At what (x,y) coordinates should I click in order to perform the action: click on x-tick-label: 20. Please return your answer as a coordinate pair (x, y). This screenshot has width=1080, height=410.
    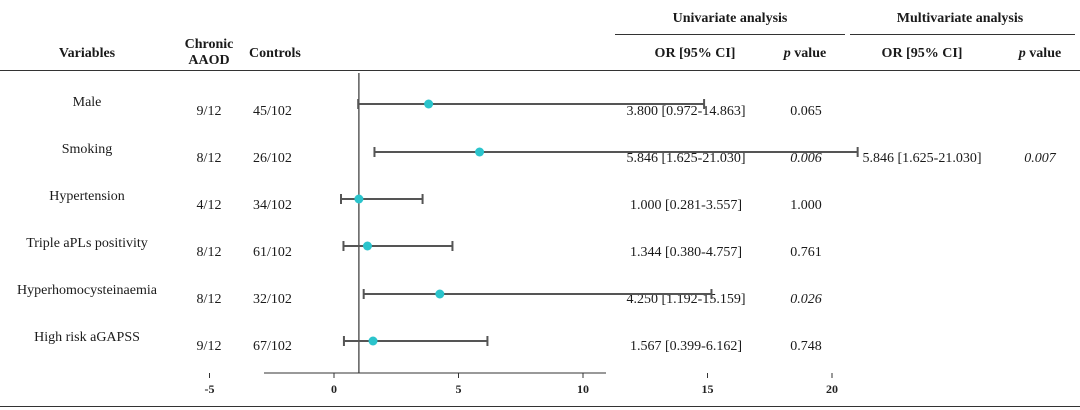
    Looking at the image, I should click on (832, 389).